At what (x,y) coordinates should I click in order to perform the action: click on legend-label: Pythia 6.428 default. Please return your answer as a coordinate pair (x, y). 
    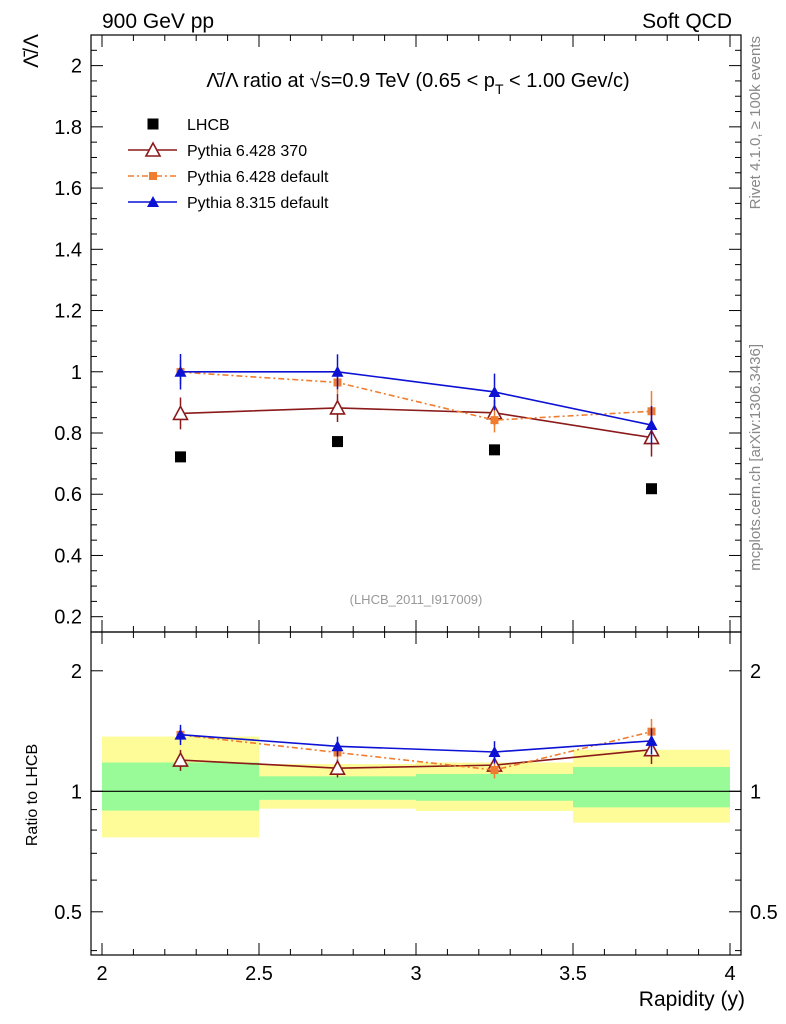
    Looking at the image, I should click on (258, 177).